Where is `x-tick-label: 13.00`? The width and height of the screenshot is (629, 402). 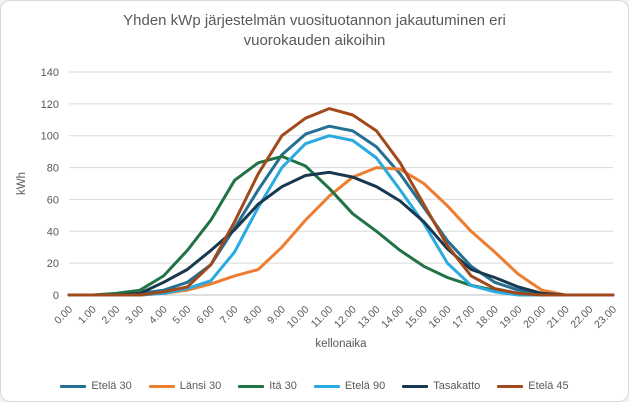
x-tick-label: 13.00 is located at coordinates (369, 317).